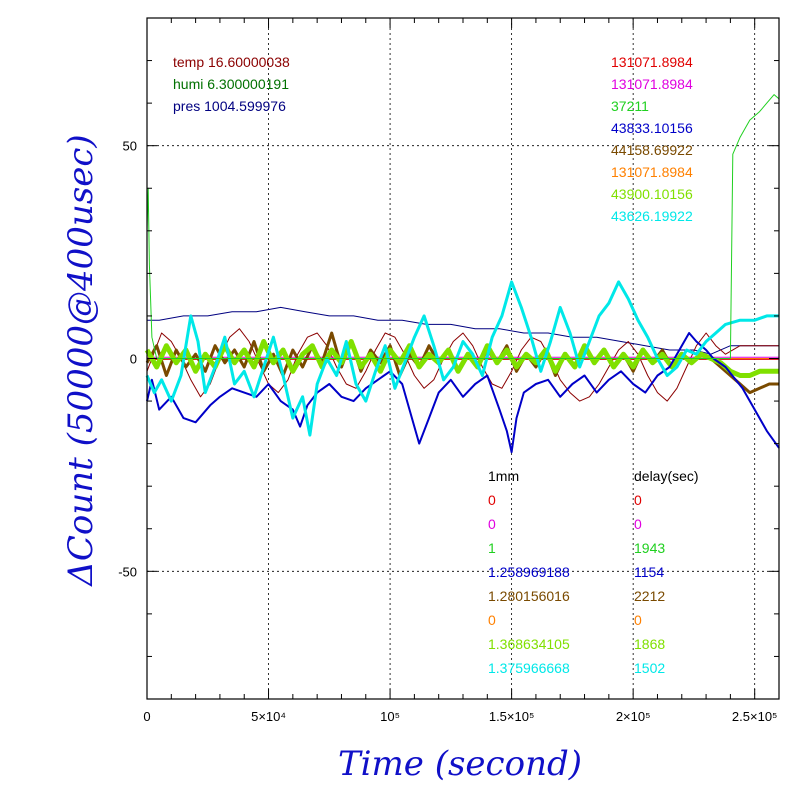 The height and width of the screenshot is (797, 797). I want to click on table-cell-mm: 1, so click(492, 548).